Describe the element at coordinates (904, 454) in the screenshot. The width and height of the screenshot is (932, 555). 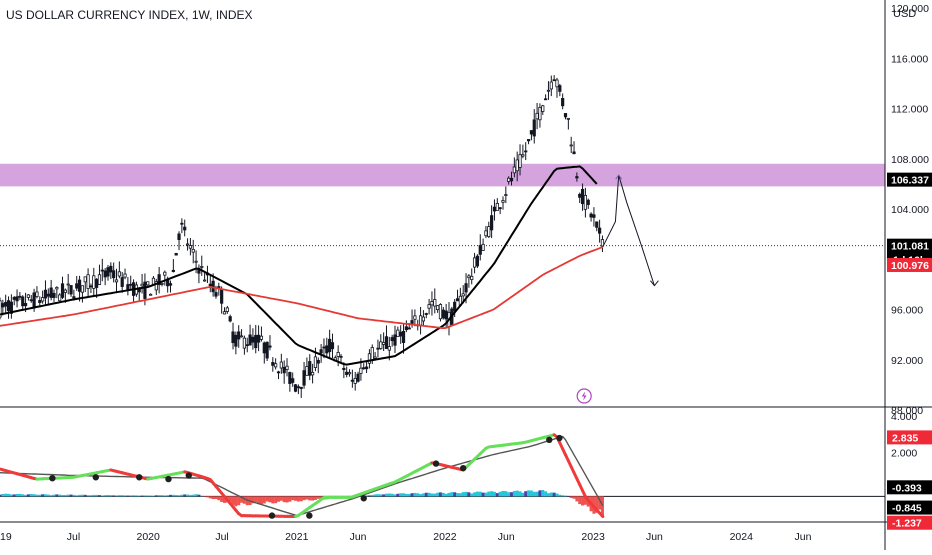
I see `oscillator-tick-label: 2.000` at that location.